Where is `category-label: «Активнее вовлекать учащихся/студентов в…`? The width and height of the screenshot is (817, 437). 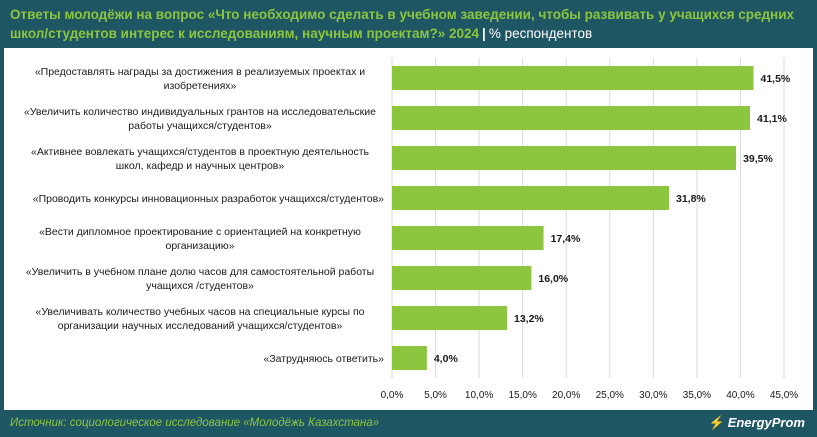 category-label: «Активнее вовлекать учащихся/студентов в… is located at coordinates (200, 159).